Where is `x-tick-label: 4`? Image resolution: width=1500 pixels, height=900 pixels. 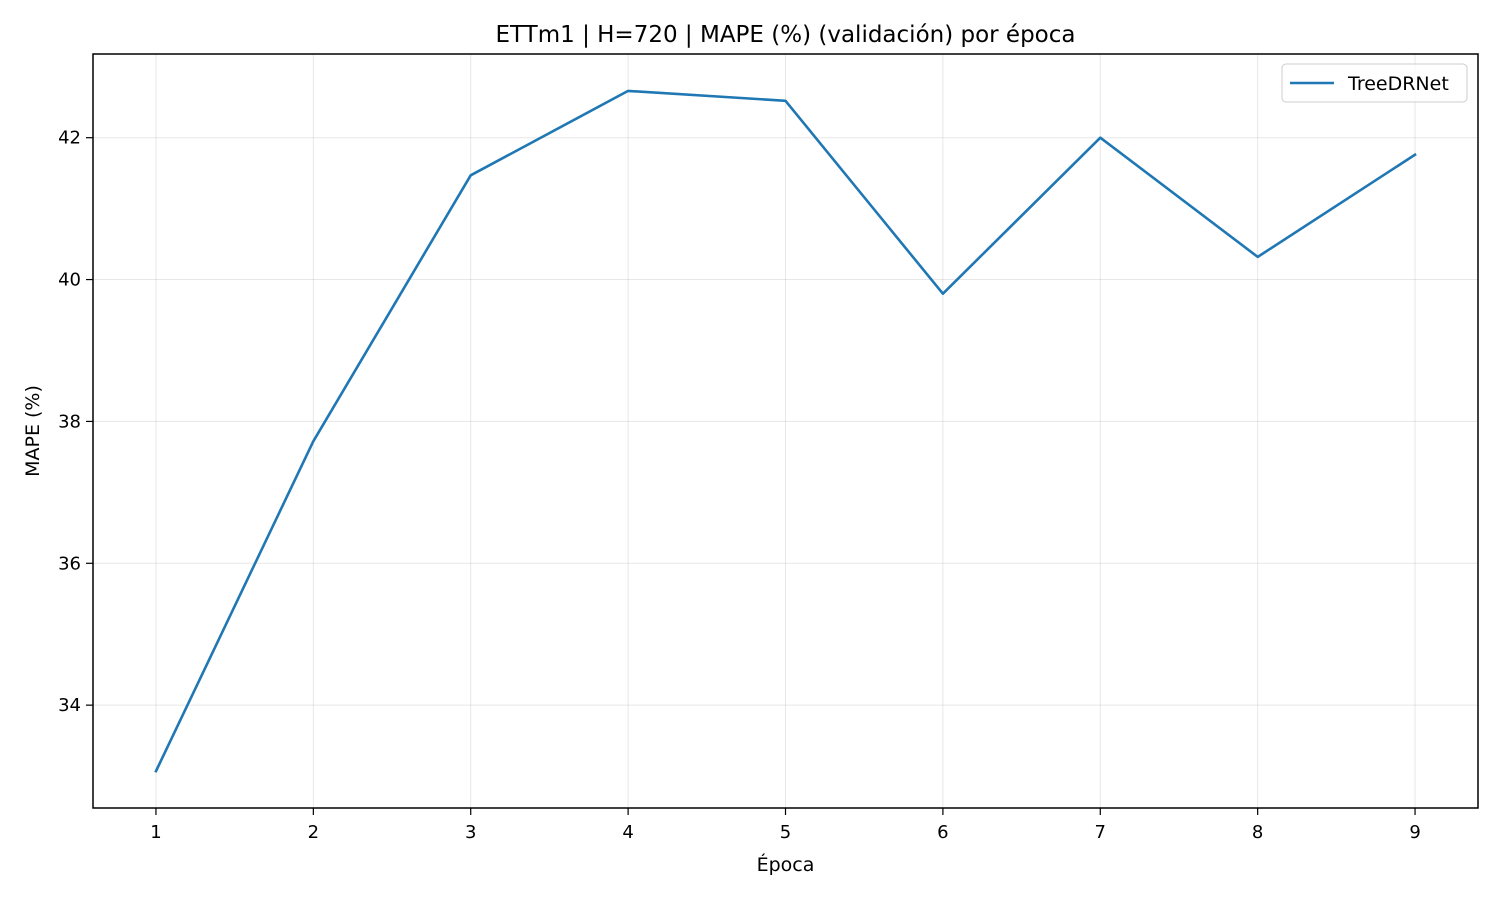
x-tick-label: 4 is located at coordinates (627, 832).